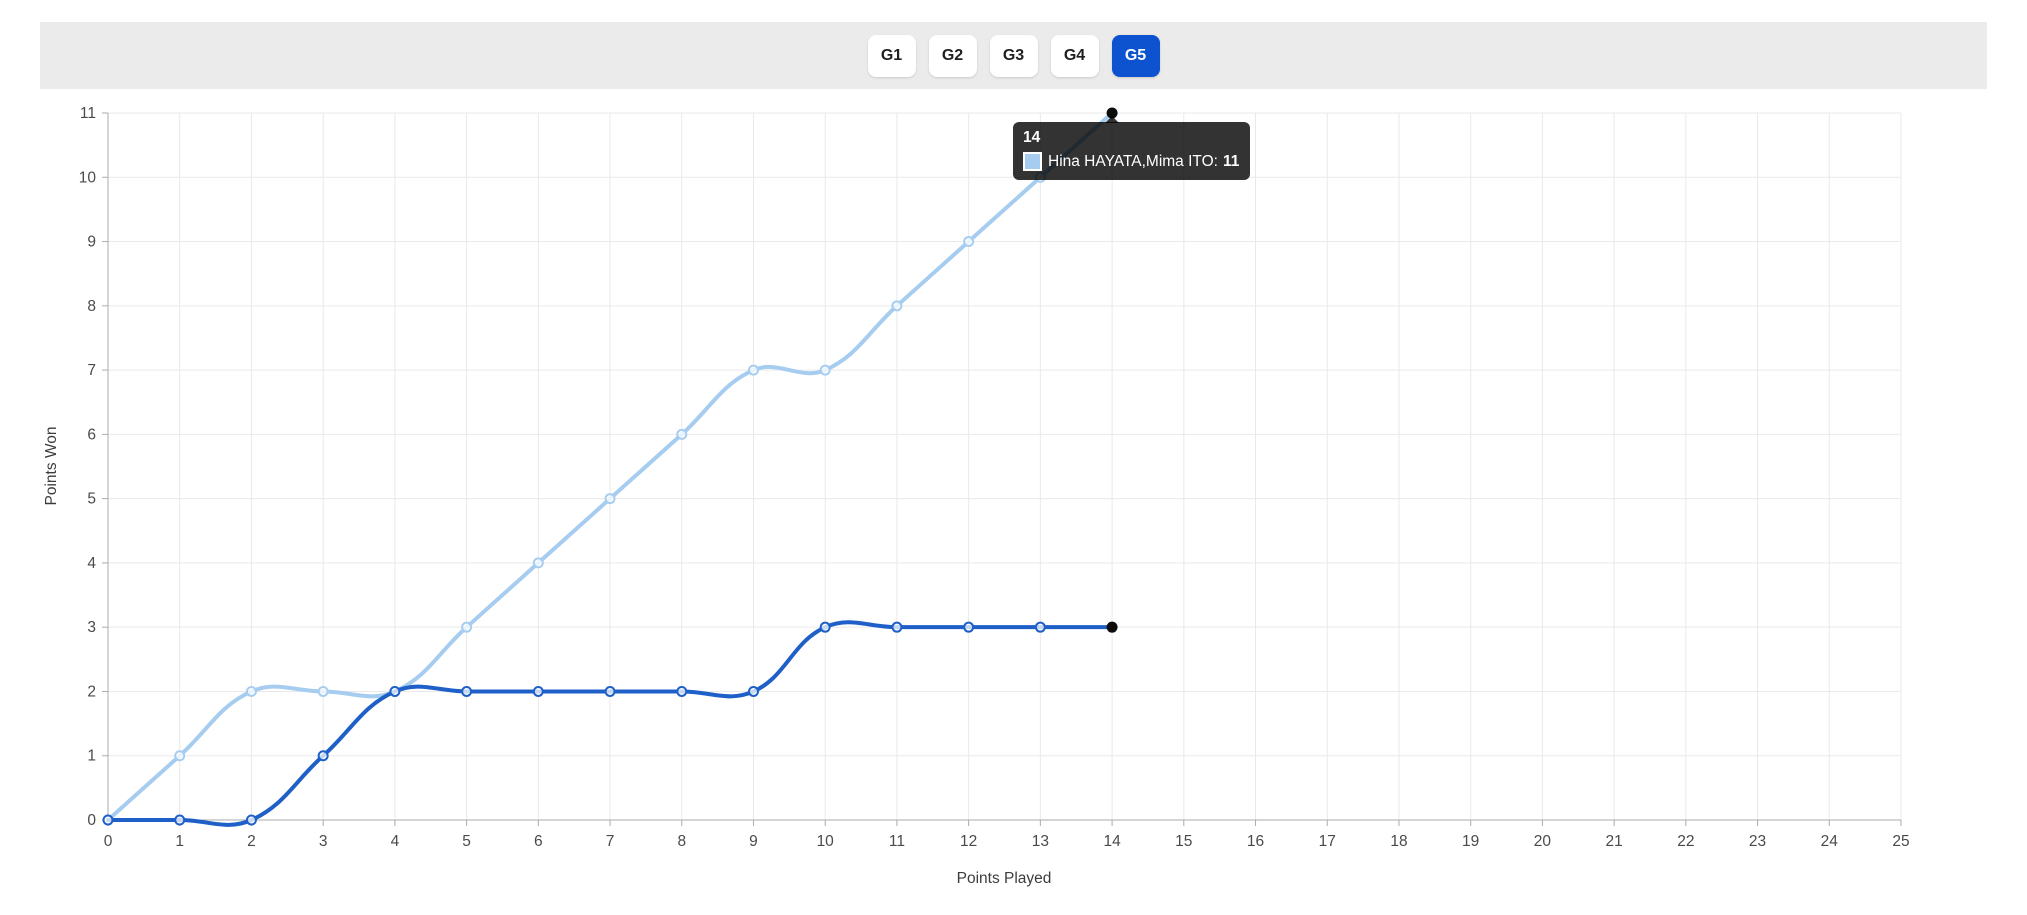 Image resolution: width=2027 pixels, height=915 pixels. What do you see at coordinates (1398, 841) in the screenshot?
I see `svg-text: 18` at bounding box center [1398, 841].